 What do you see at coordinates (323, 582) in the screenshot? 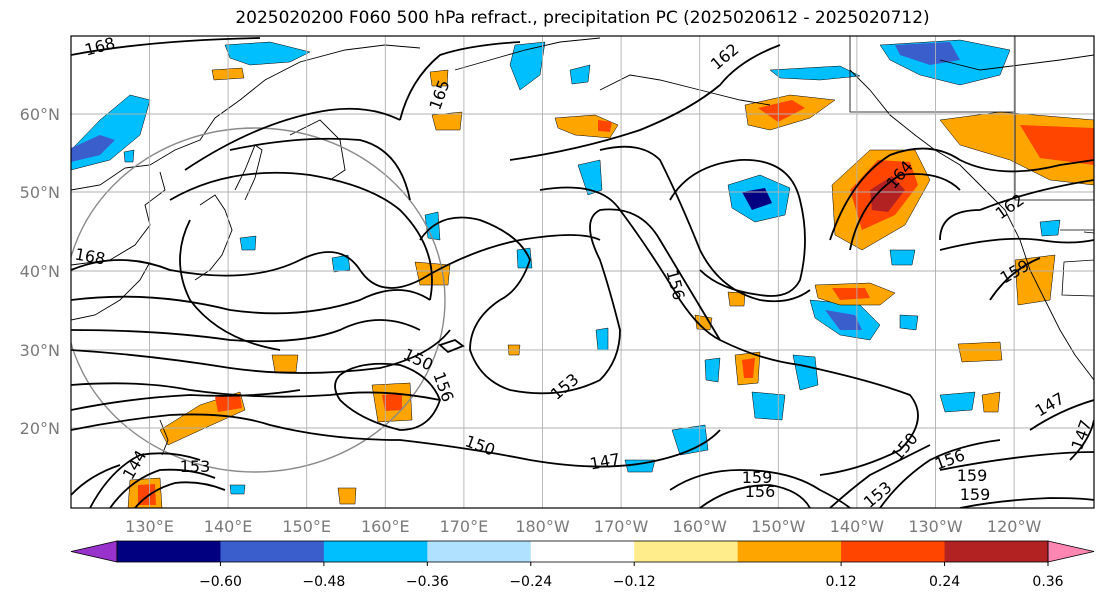
I see `colorbar-tick-label: −0.48` at bounding box center [323, 582].